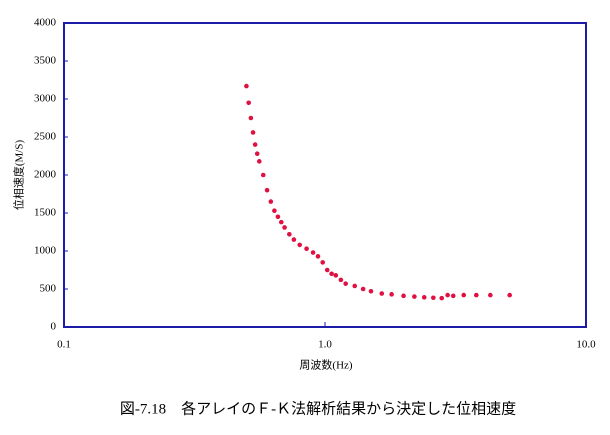  Describe the element at coordinates (45, 61) in the screenshot. I see `y-tick-label: 3500` at that location.